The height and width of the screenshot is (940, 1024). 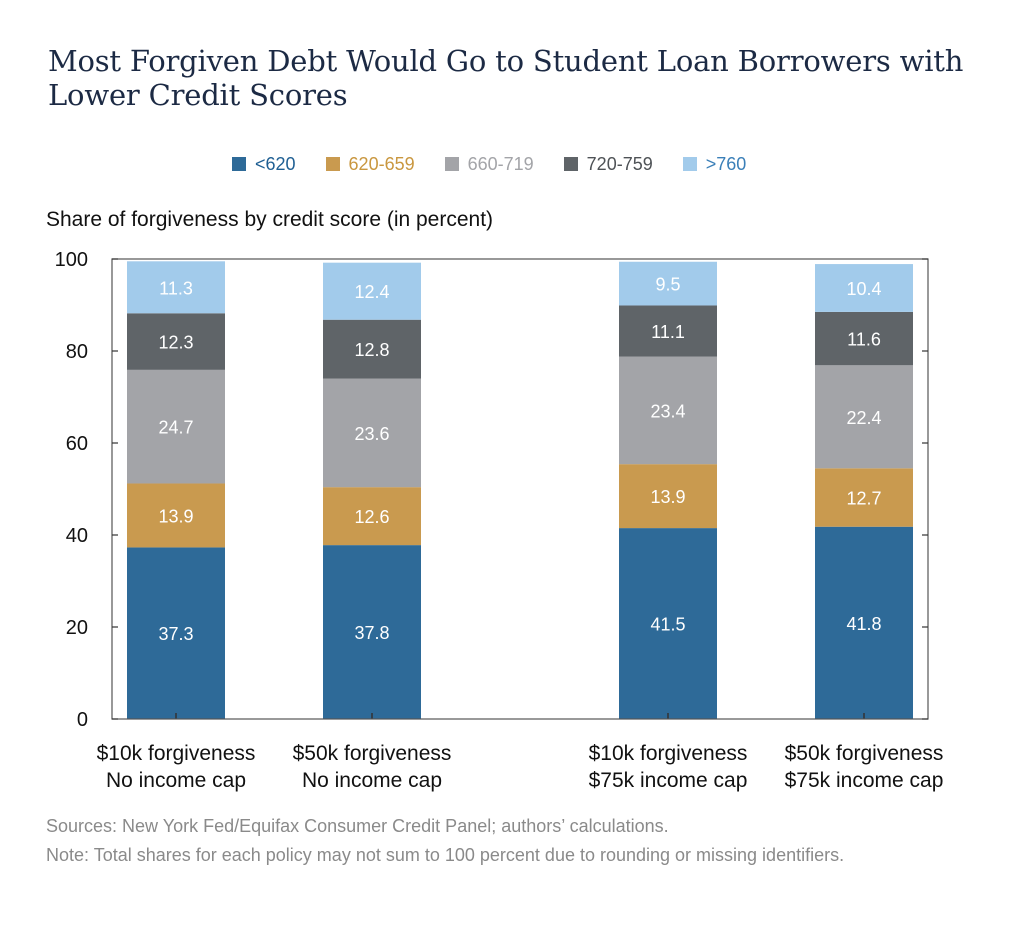 I want to click on legend-item: >760, so click(x=714, y=164).